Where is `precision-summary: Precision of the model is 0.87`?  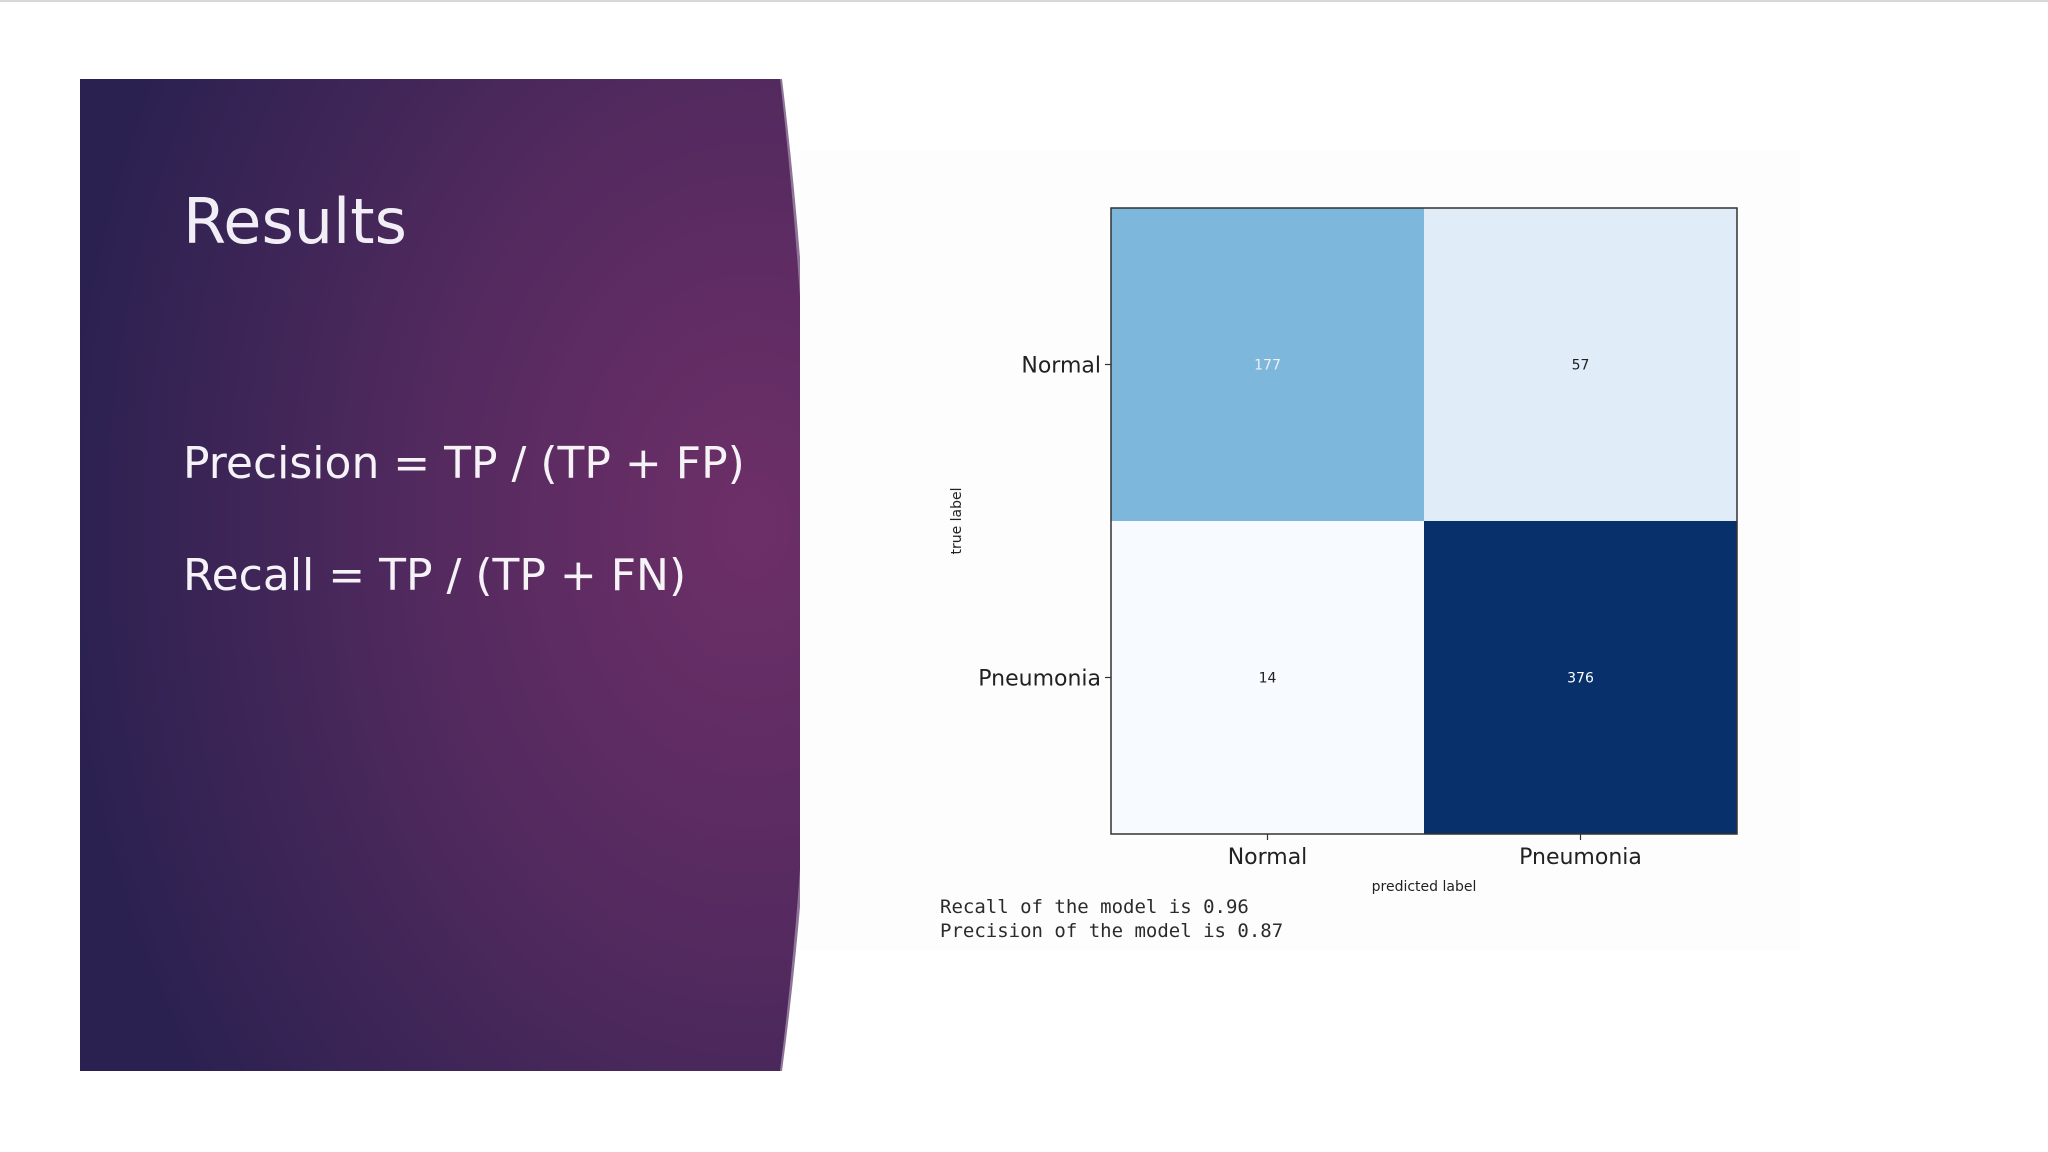 precision-summary: Precision of the model is 0.87 is located at coordinates (1112, 931).